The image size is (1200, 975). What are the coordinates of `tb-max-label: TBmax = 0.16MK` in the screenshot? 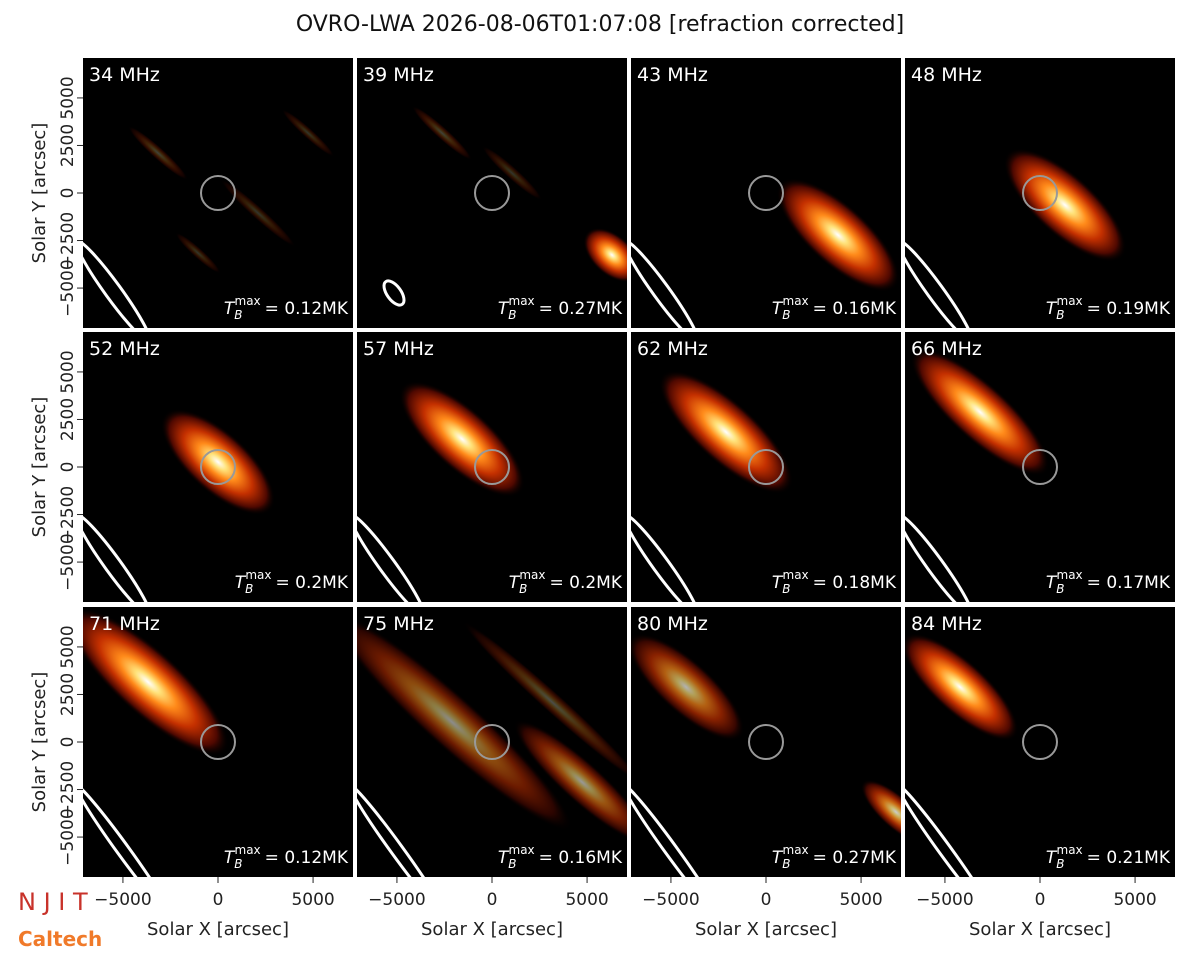 It's located at (560, 857).